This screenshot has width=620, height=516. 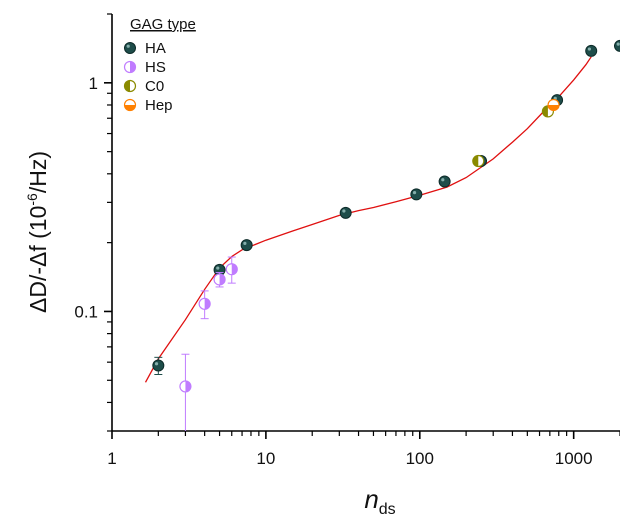 What do you see at coordinates (265, 458) in the screenshot?
I see `x-tick-label: 10` at bounding box center [265, 458].